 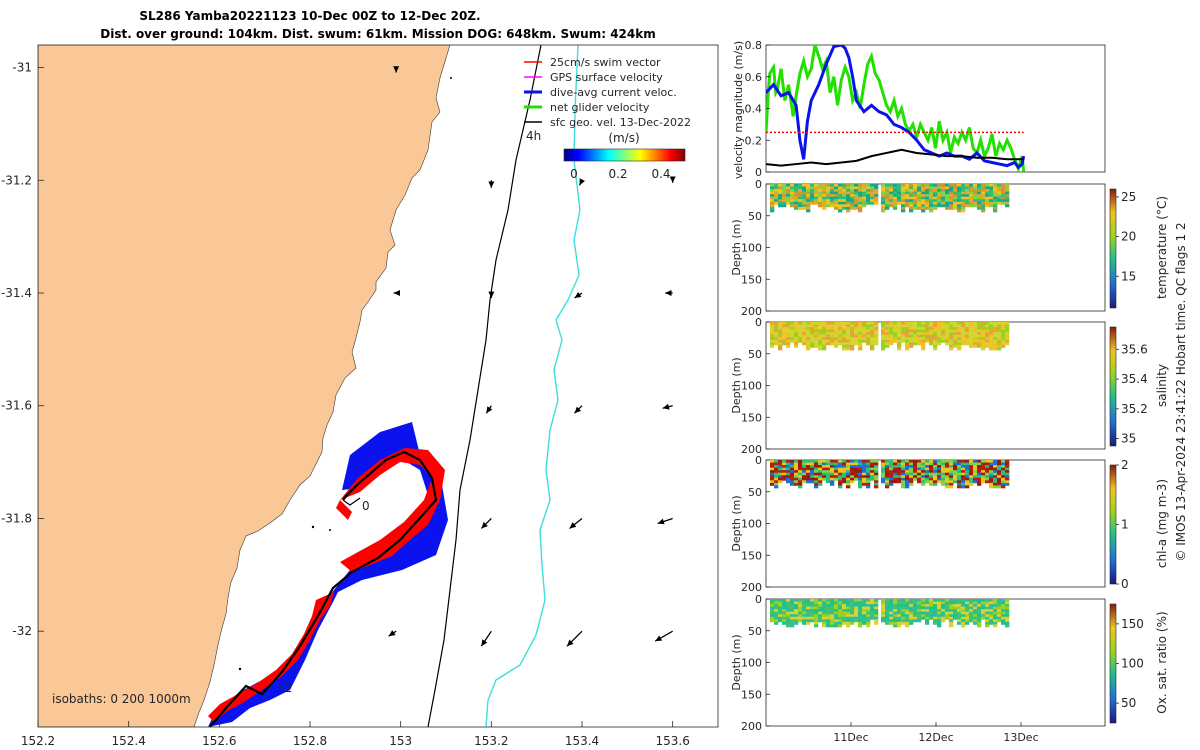 What do you see at coordinates (484, 386) in the screenshot?
I see `isobath-1000m` at bounding box center [484, 386].